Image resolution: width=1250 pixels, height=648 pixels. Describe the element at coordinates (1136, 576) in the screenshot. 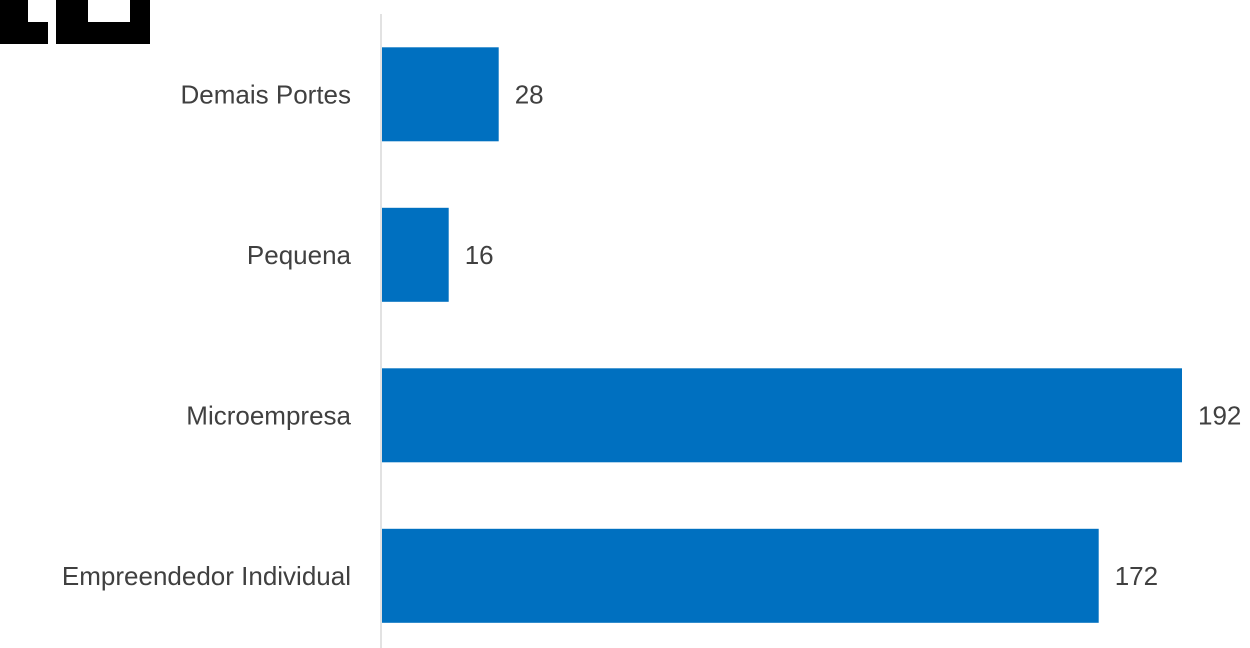

I see `data-label: 172` at that location.